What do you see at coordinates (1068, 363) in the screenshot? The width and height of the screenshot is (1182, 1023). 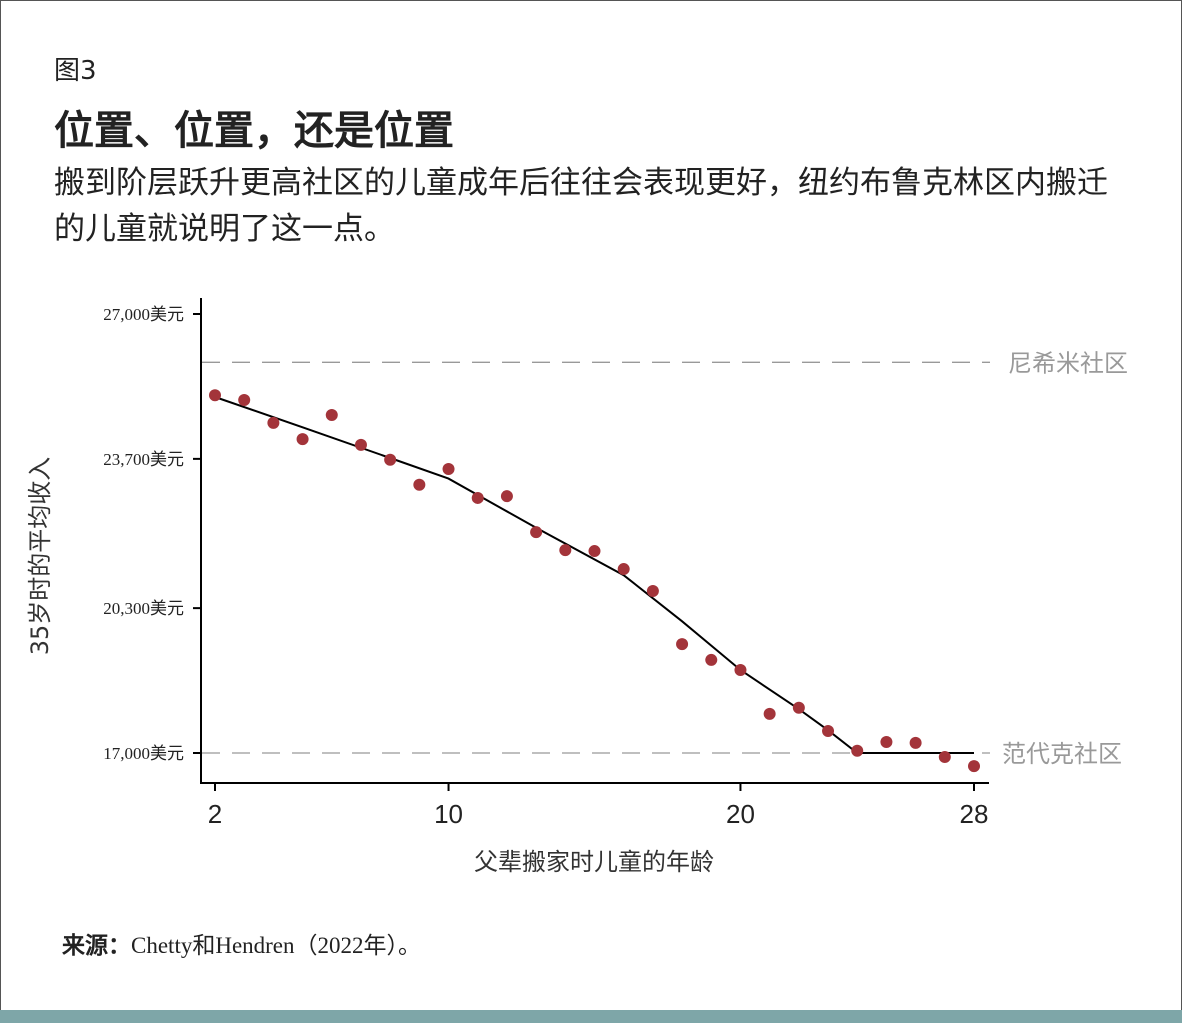 I see `reference-label: 尼希米社区` at bounding box center [1068, 363].